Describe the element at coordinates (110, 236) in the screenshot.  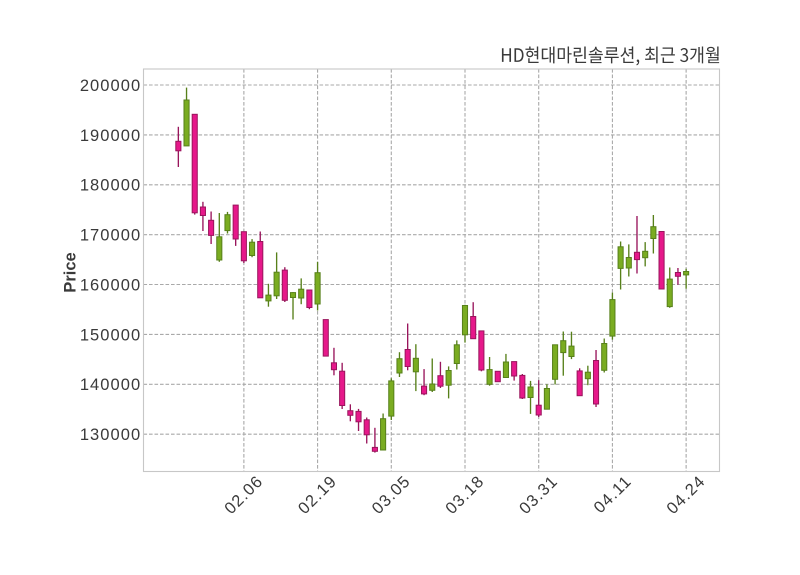
I see `svg-text: 170000` at that location.